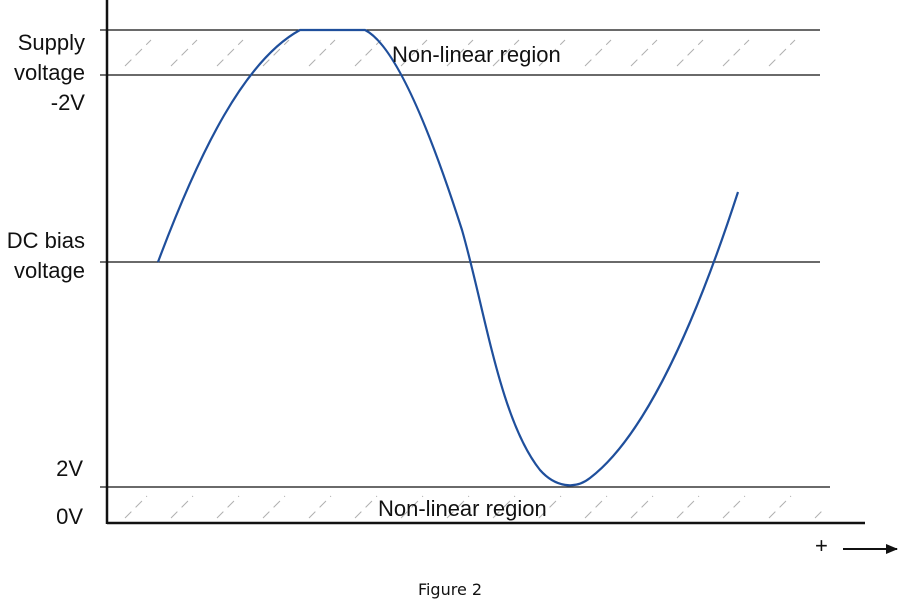  What do you see at coordinates (46, 240) in the screenshot?
I see `dc-bias-label-line1: DC bias` at bounding box center [46, 240].